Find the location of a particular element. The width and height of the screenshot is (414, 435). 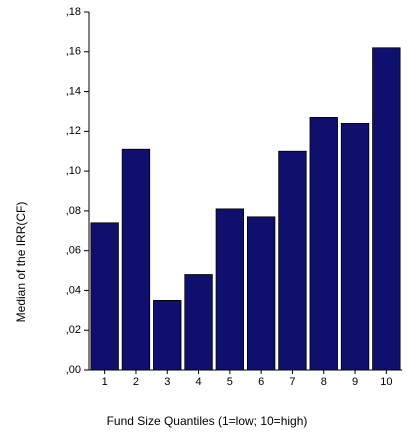

y-axis-title: Median of the IRR(CF) is located at coordinates (21, 262).